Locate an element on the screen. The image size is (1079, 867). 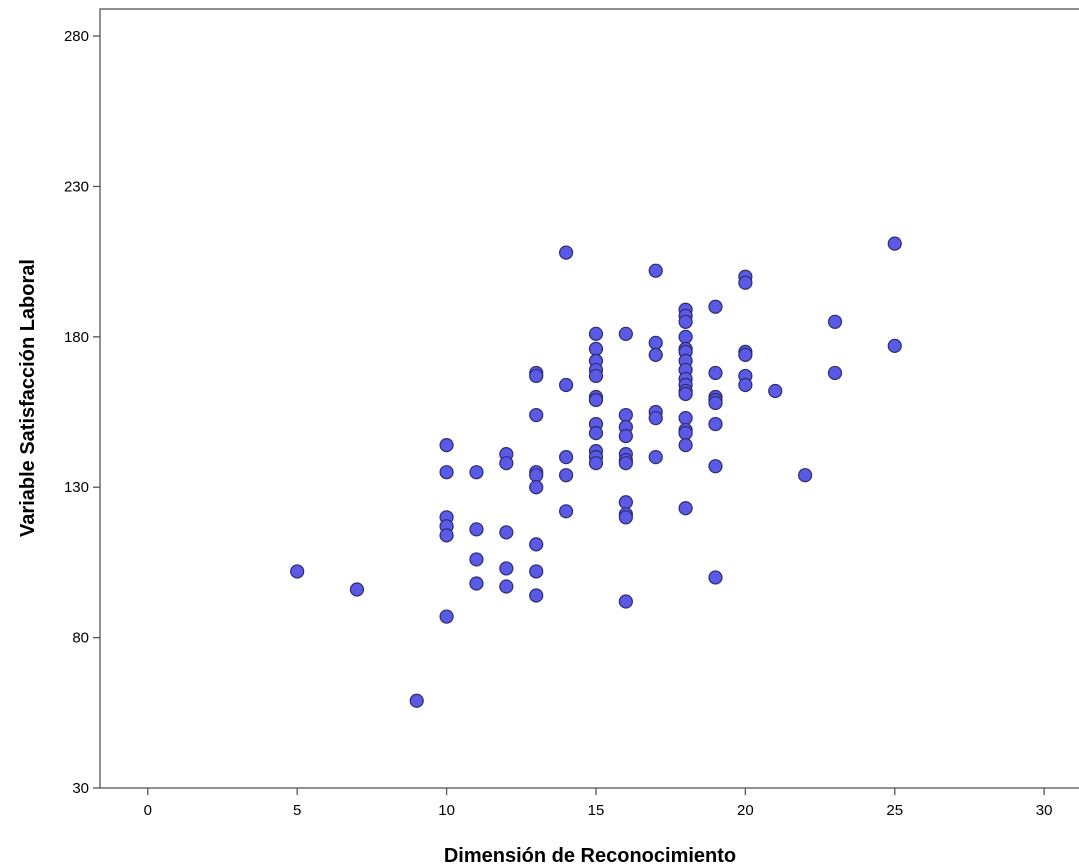
y-axis: 30 80 130 180 230 280 is located at coordinates (82, 412).